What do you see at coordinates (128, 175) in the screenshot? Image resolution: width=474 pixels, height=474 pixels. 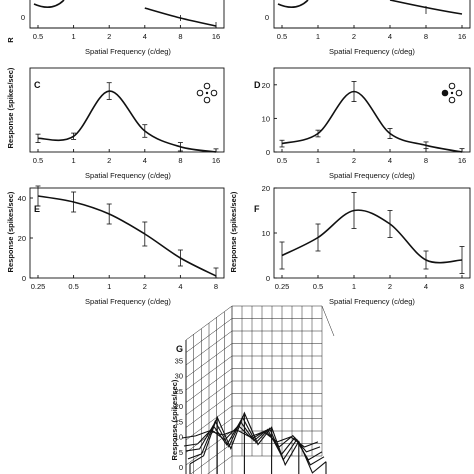 I see `xlabel-c: Spatial Frequency (c/deg)` at bounding box center [128, 175].